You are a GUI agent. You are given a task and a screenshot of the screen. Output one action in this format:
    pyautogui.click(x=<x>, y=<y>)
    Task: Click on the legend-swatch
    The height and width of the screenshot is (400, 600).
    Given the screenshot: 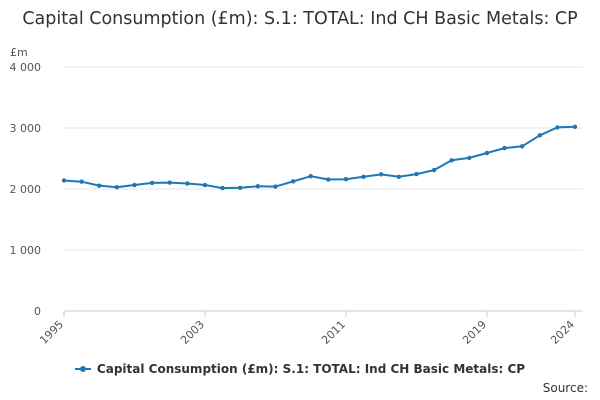 What is the action you would take?
    pyautogui.click(x=82, y=369)
    